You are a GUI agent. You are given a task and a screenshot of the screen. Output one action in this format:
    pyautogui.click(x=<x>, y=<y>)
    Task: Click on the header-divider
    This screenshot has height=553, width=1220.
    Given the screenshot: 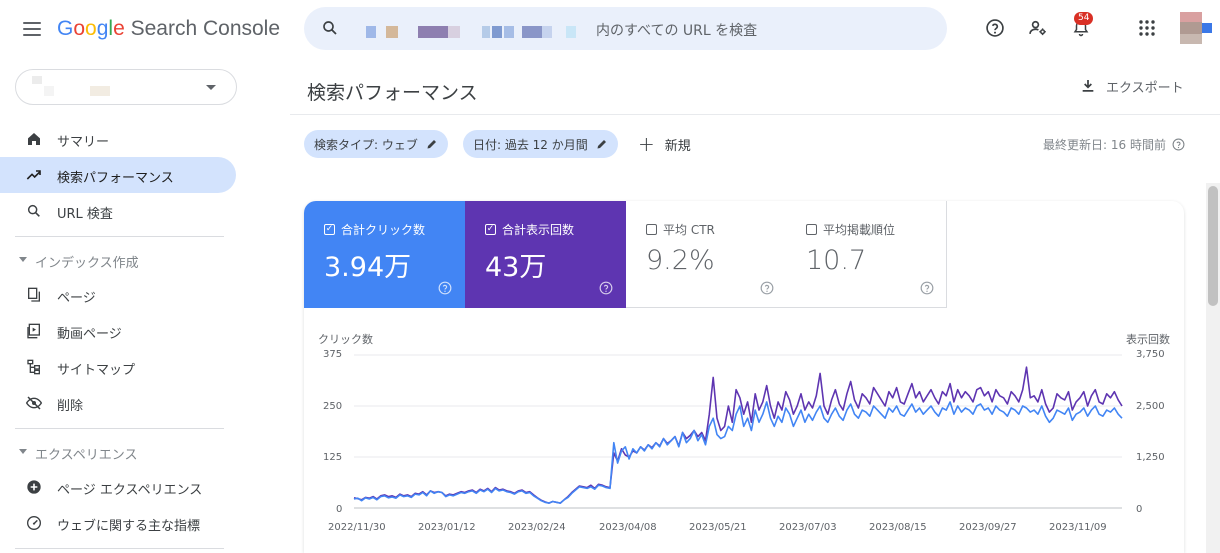 What is the action you would take?
    pyautogui.click(x=755, y=114)
    